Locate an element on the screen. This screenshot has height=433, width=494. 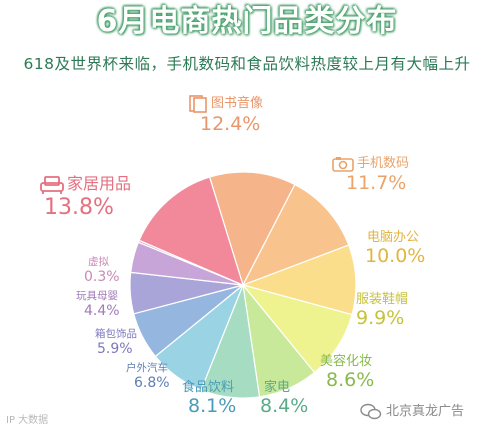
camera-icon is located at coordinates (343, 164).